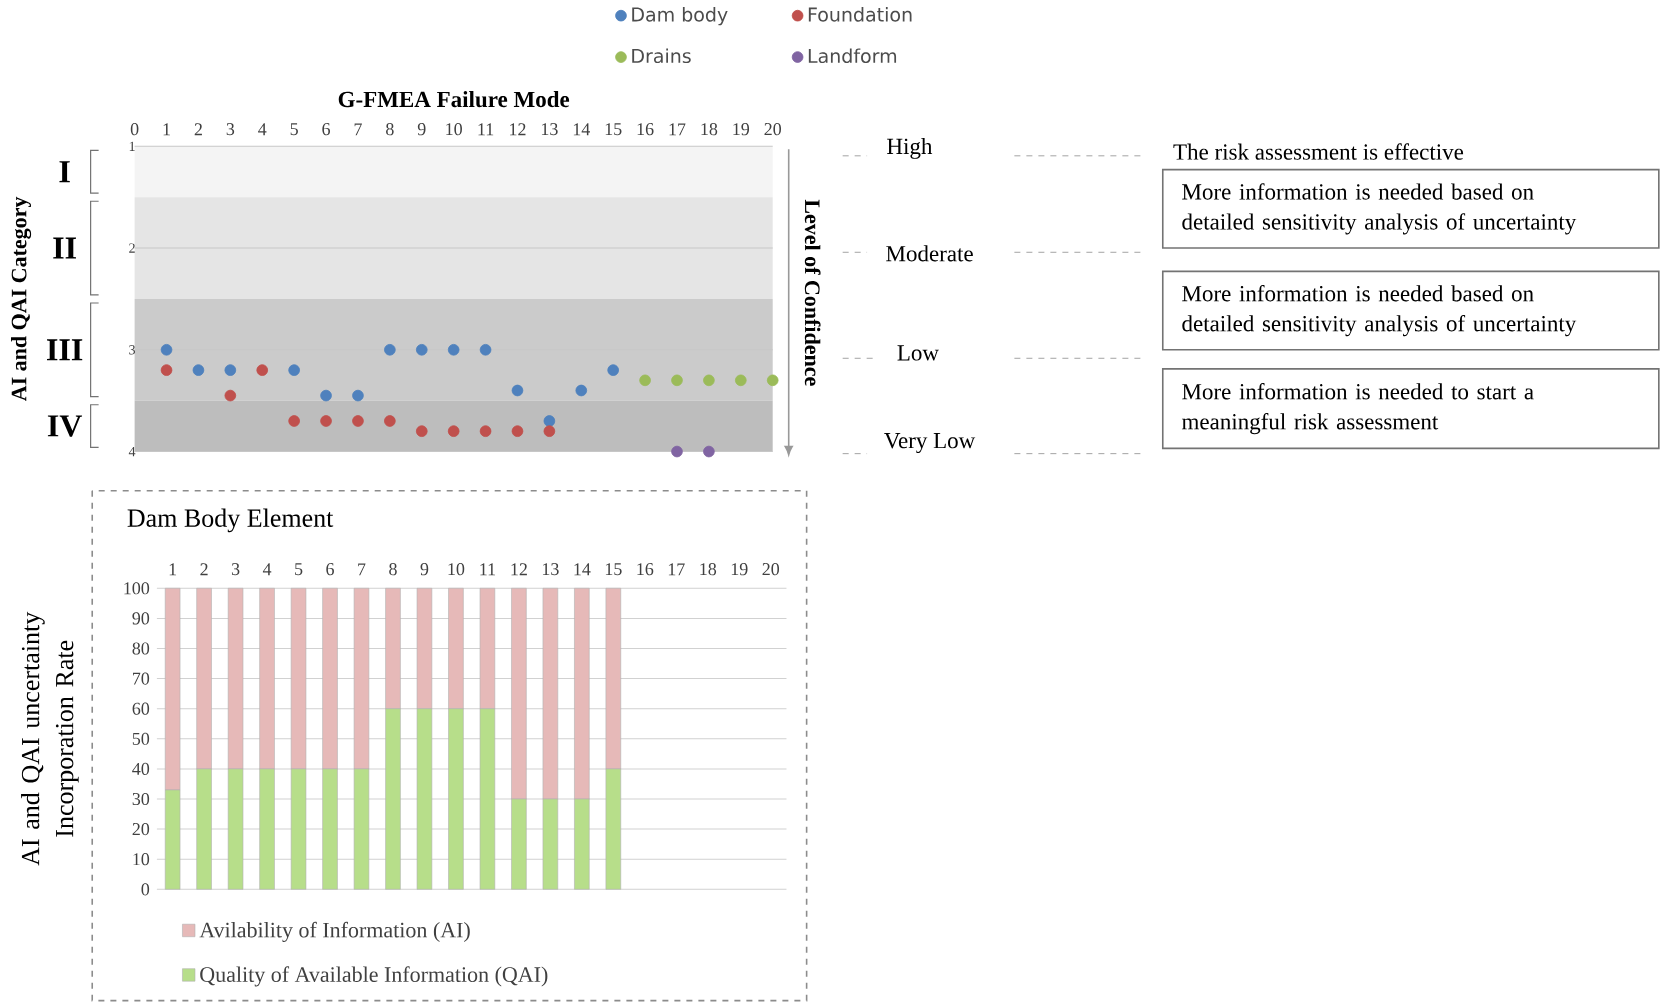  I want to click on y-tick-label: 1, so click(132, 146).